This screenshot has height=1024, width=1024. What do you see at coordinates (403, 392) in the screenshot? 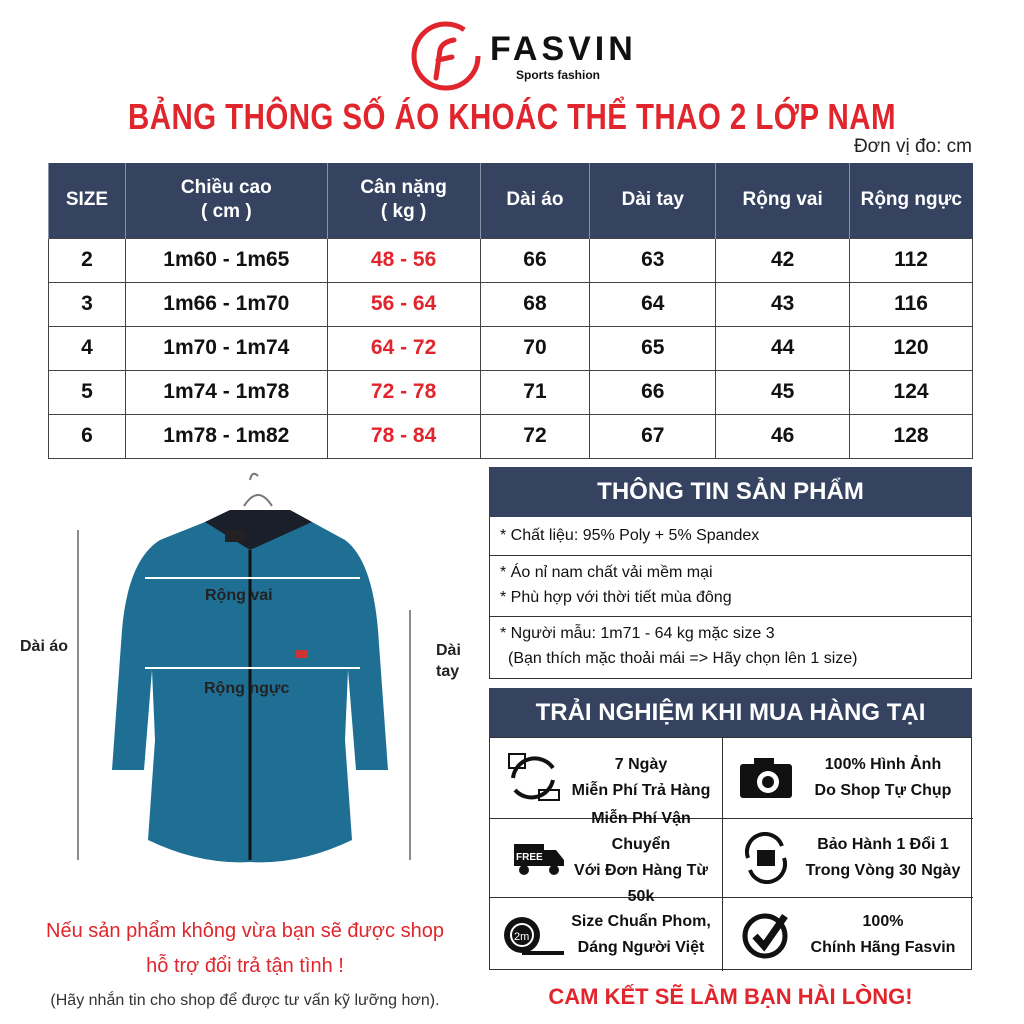
I see `table-cell: 72 - 78` at bounding box center [403, 392].